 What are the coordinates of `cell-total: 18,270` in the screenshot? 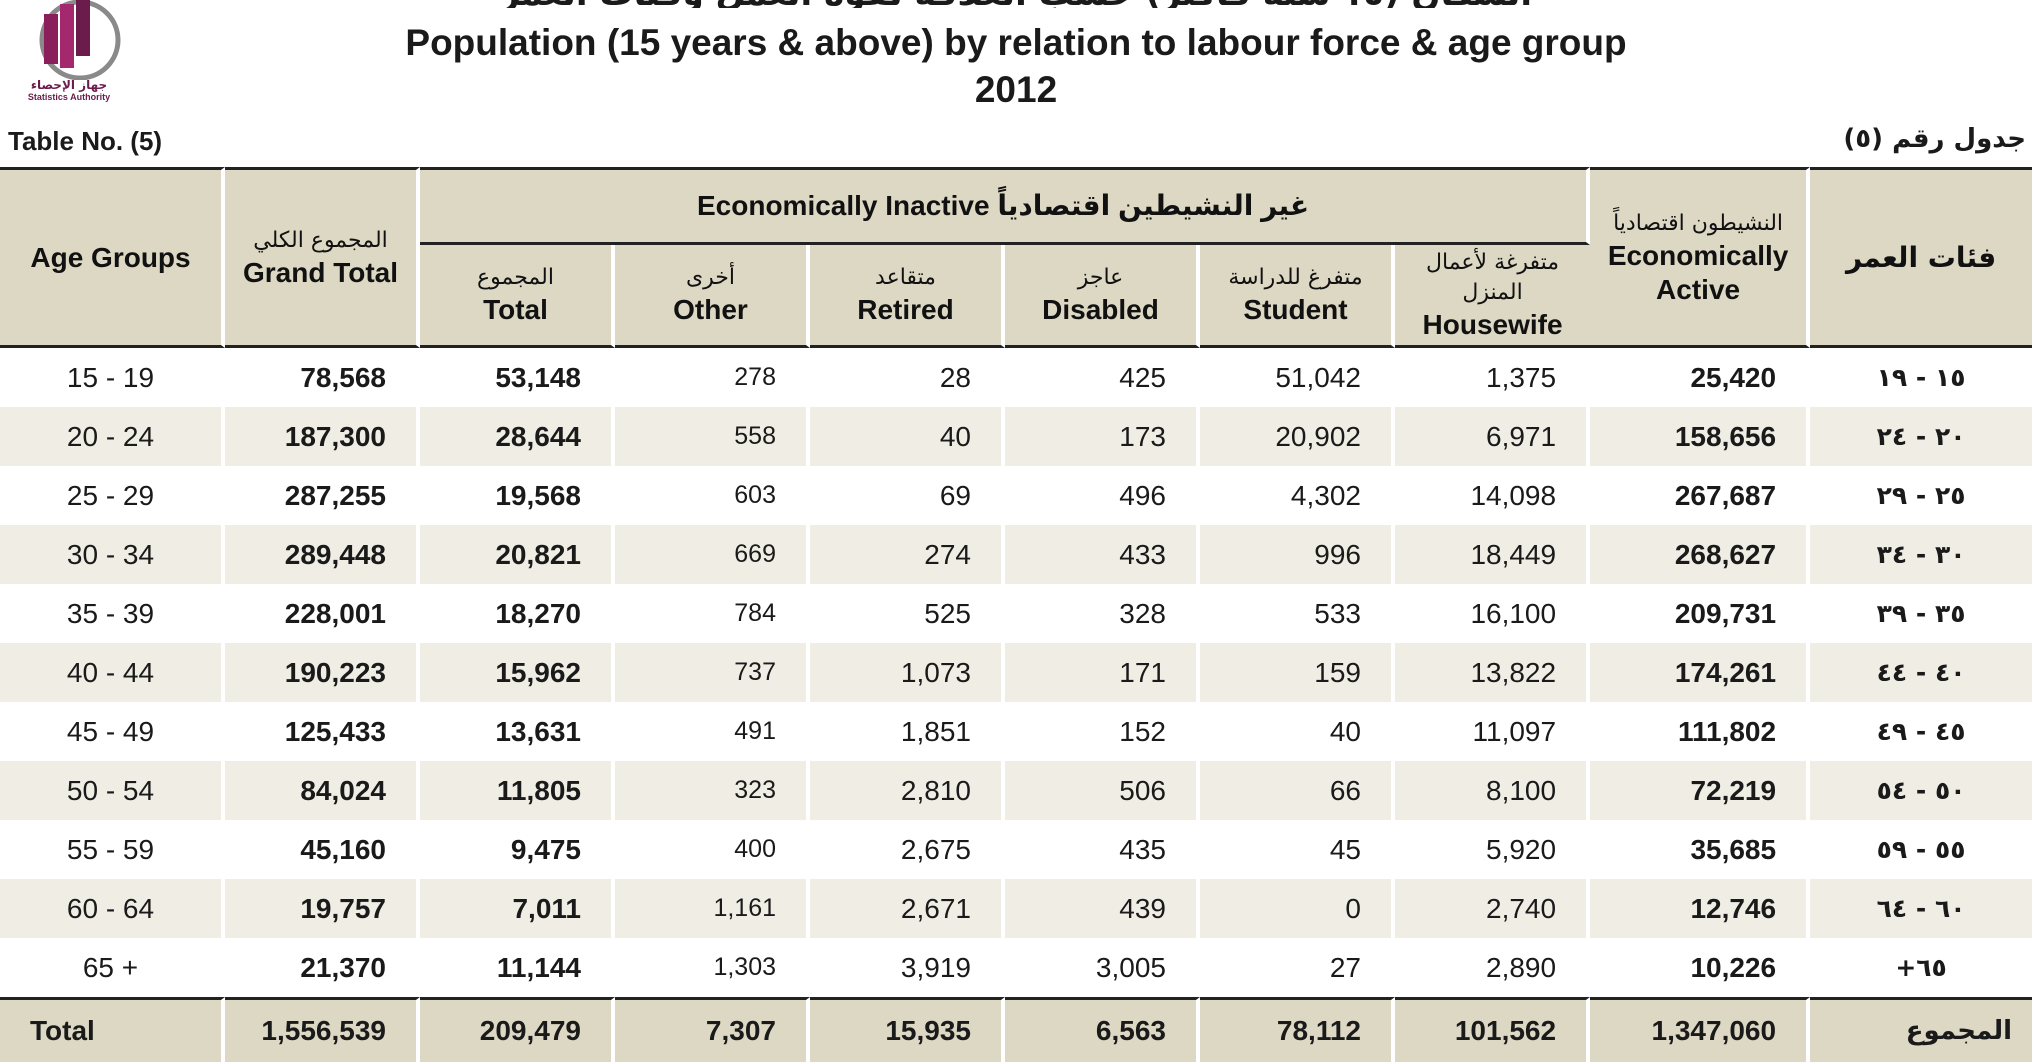 It's located at (517, 613).